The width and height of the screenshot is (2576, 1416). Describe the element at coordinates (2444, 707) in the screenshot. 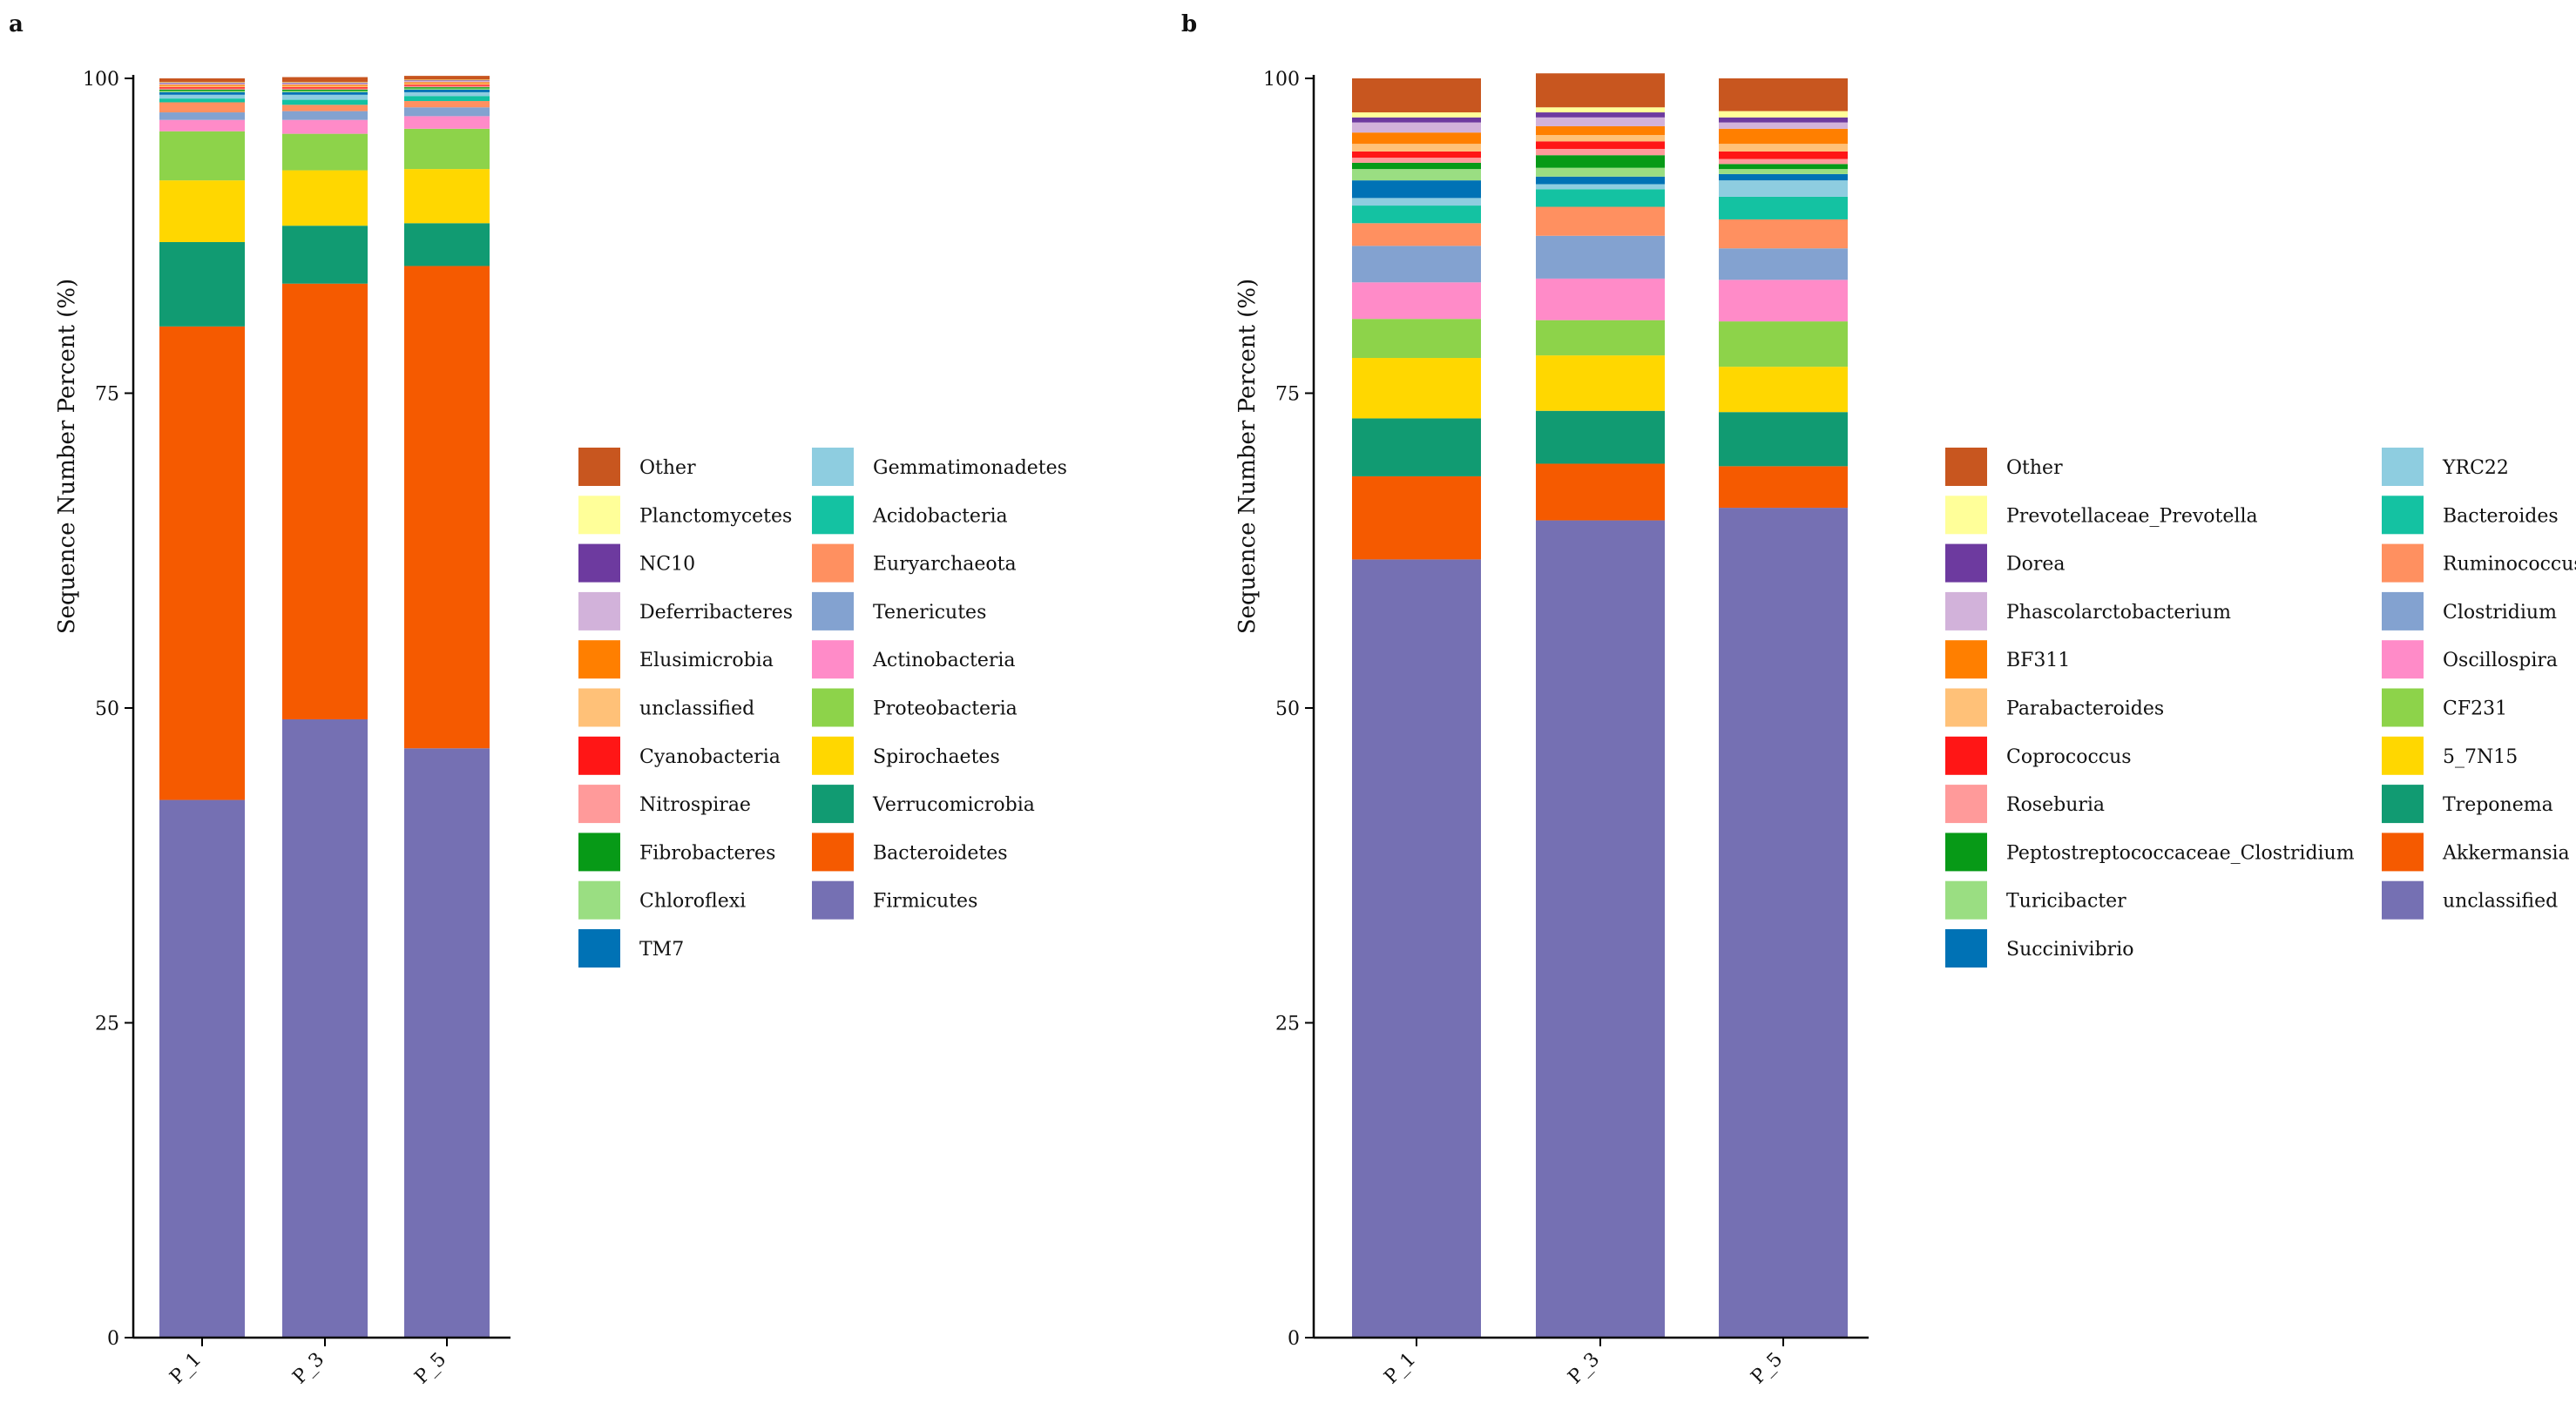

I see `legend-item-cf231: CF231` at that location.